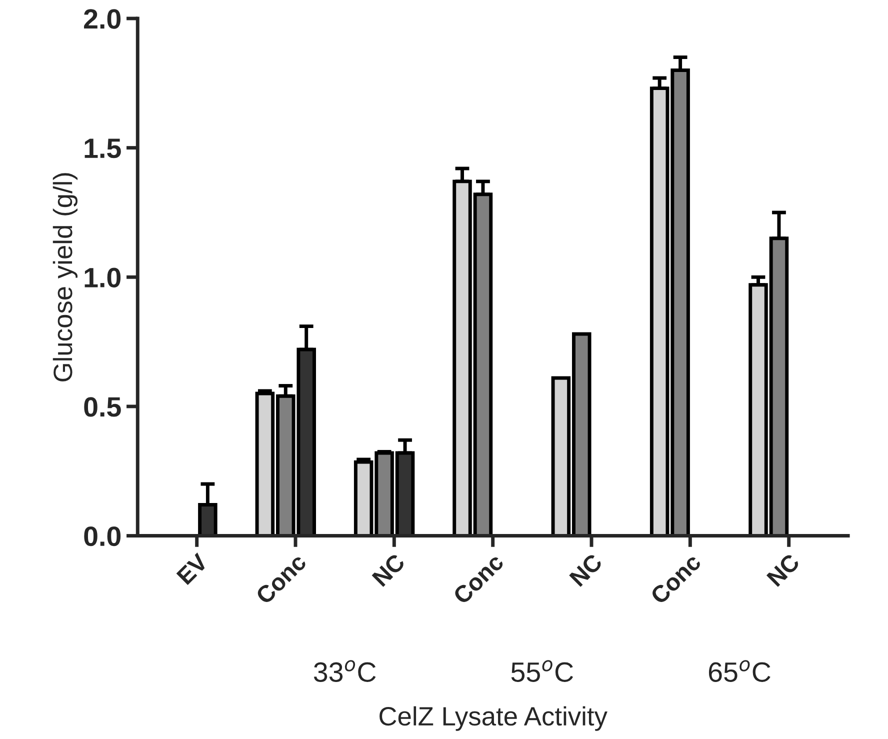 Image resolution: width=888 pixels, height=739 pixels. What do you see at coordinates (192, 569) in the screenshot?
I see `x-tick-label: EV` at bounding box center [192, 569].